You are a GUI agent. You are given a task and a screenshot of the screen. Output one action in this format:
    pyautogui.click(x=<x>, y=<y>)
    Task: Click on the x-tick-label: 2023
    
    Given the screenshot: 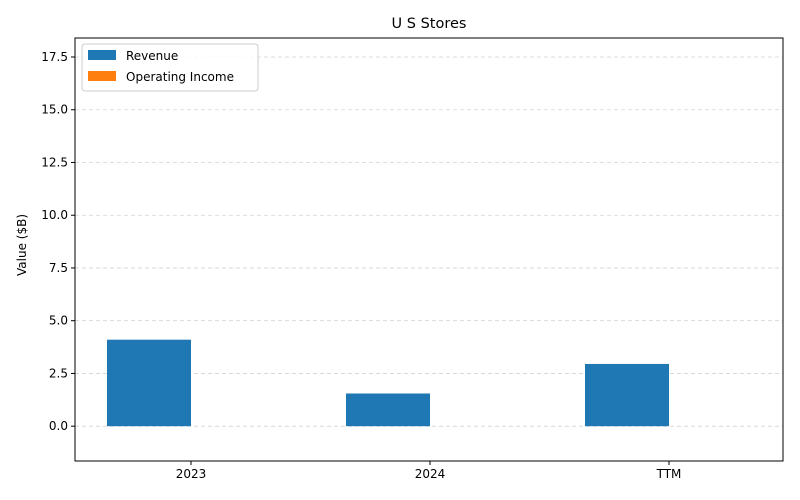 What is the action you would take?
    pyautogui.click(x=191, y=474)
    